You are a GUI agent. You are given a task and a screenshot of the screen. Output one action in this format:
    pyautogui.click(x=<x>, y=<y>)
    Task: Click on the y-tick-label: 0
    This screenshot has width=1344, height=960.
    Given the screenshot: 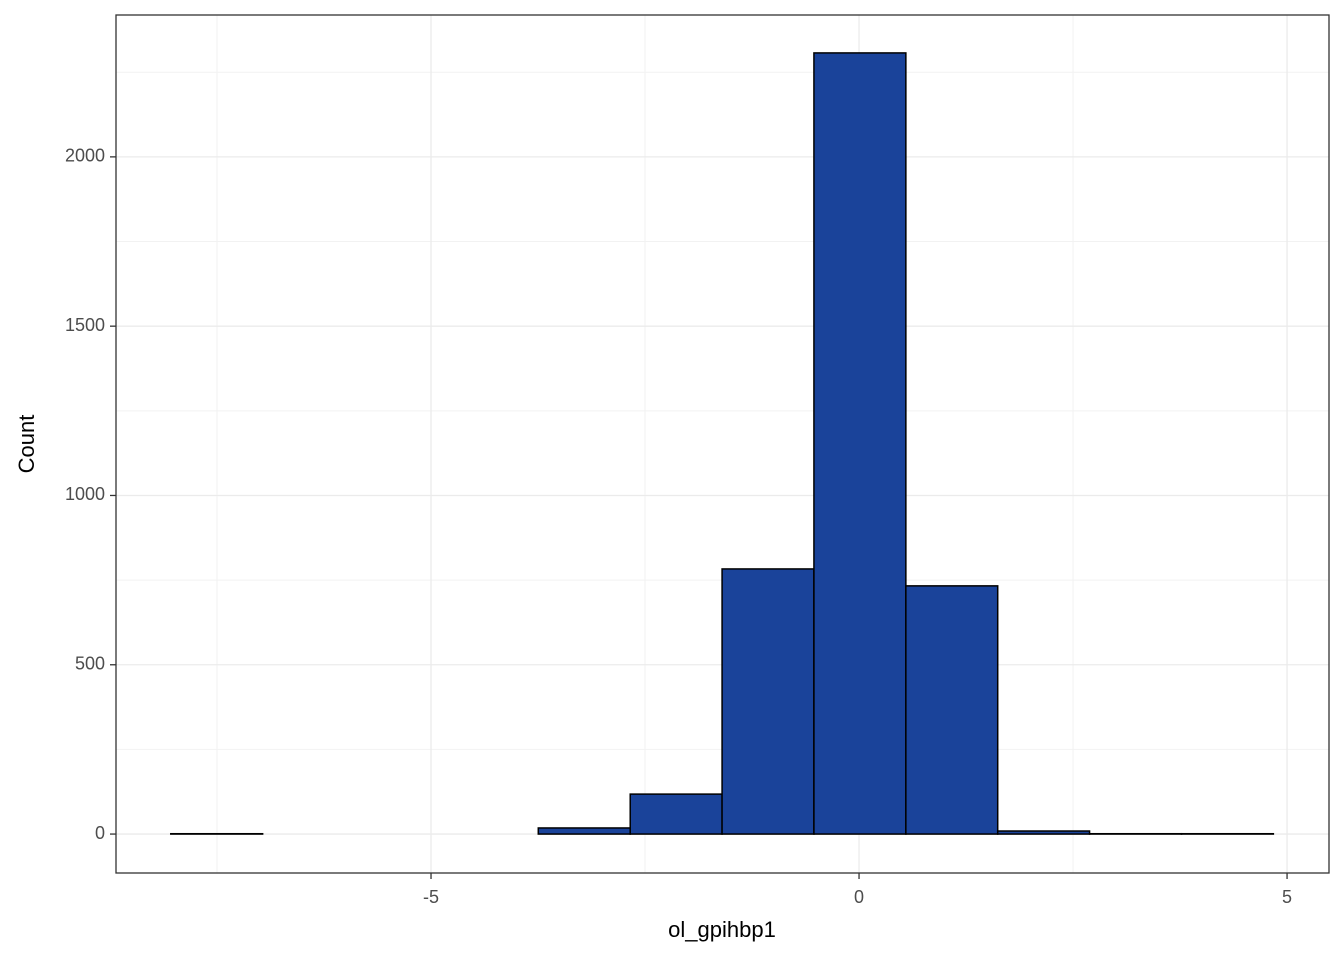 What is the action you would take?
    pyautogui.click(x=100, y=833)
    